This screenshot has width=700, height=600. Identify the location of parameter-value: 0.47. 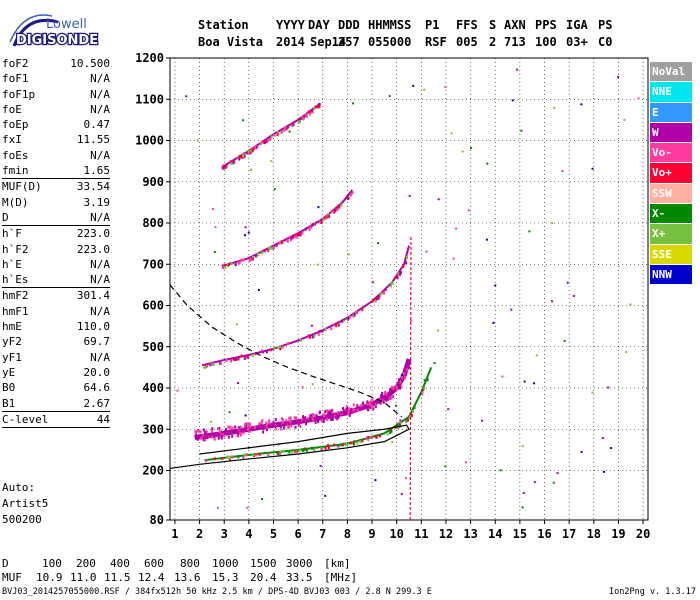
(97, 125).